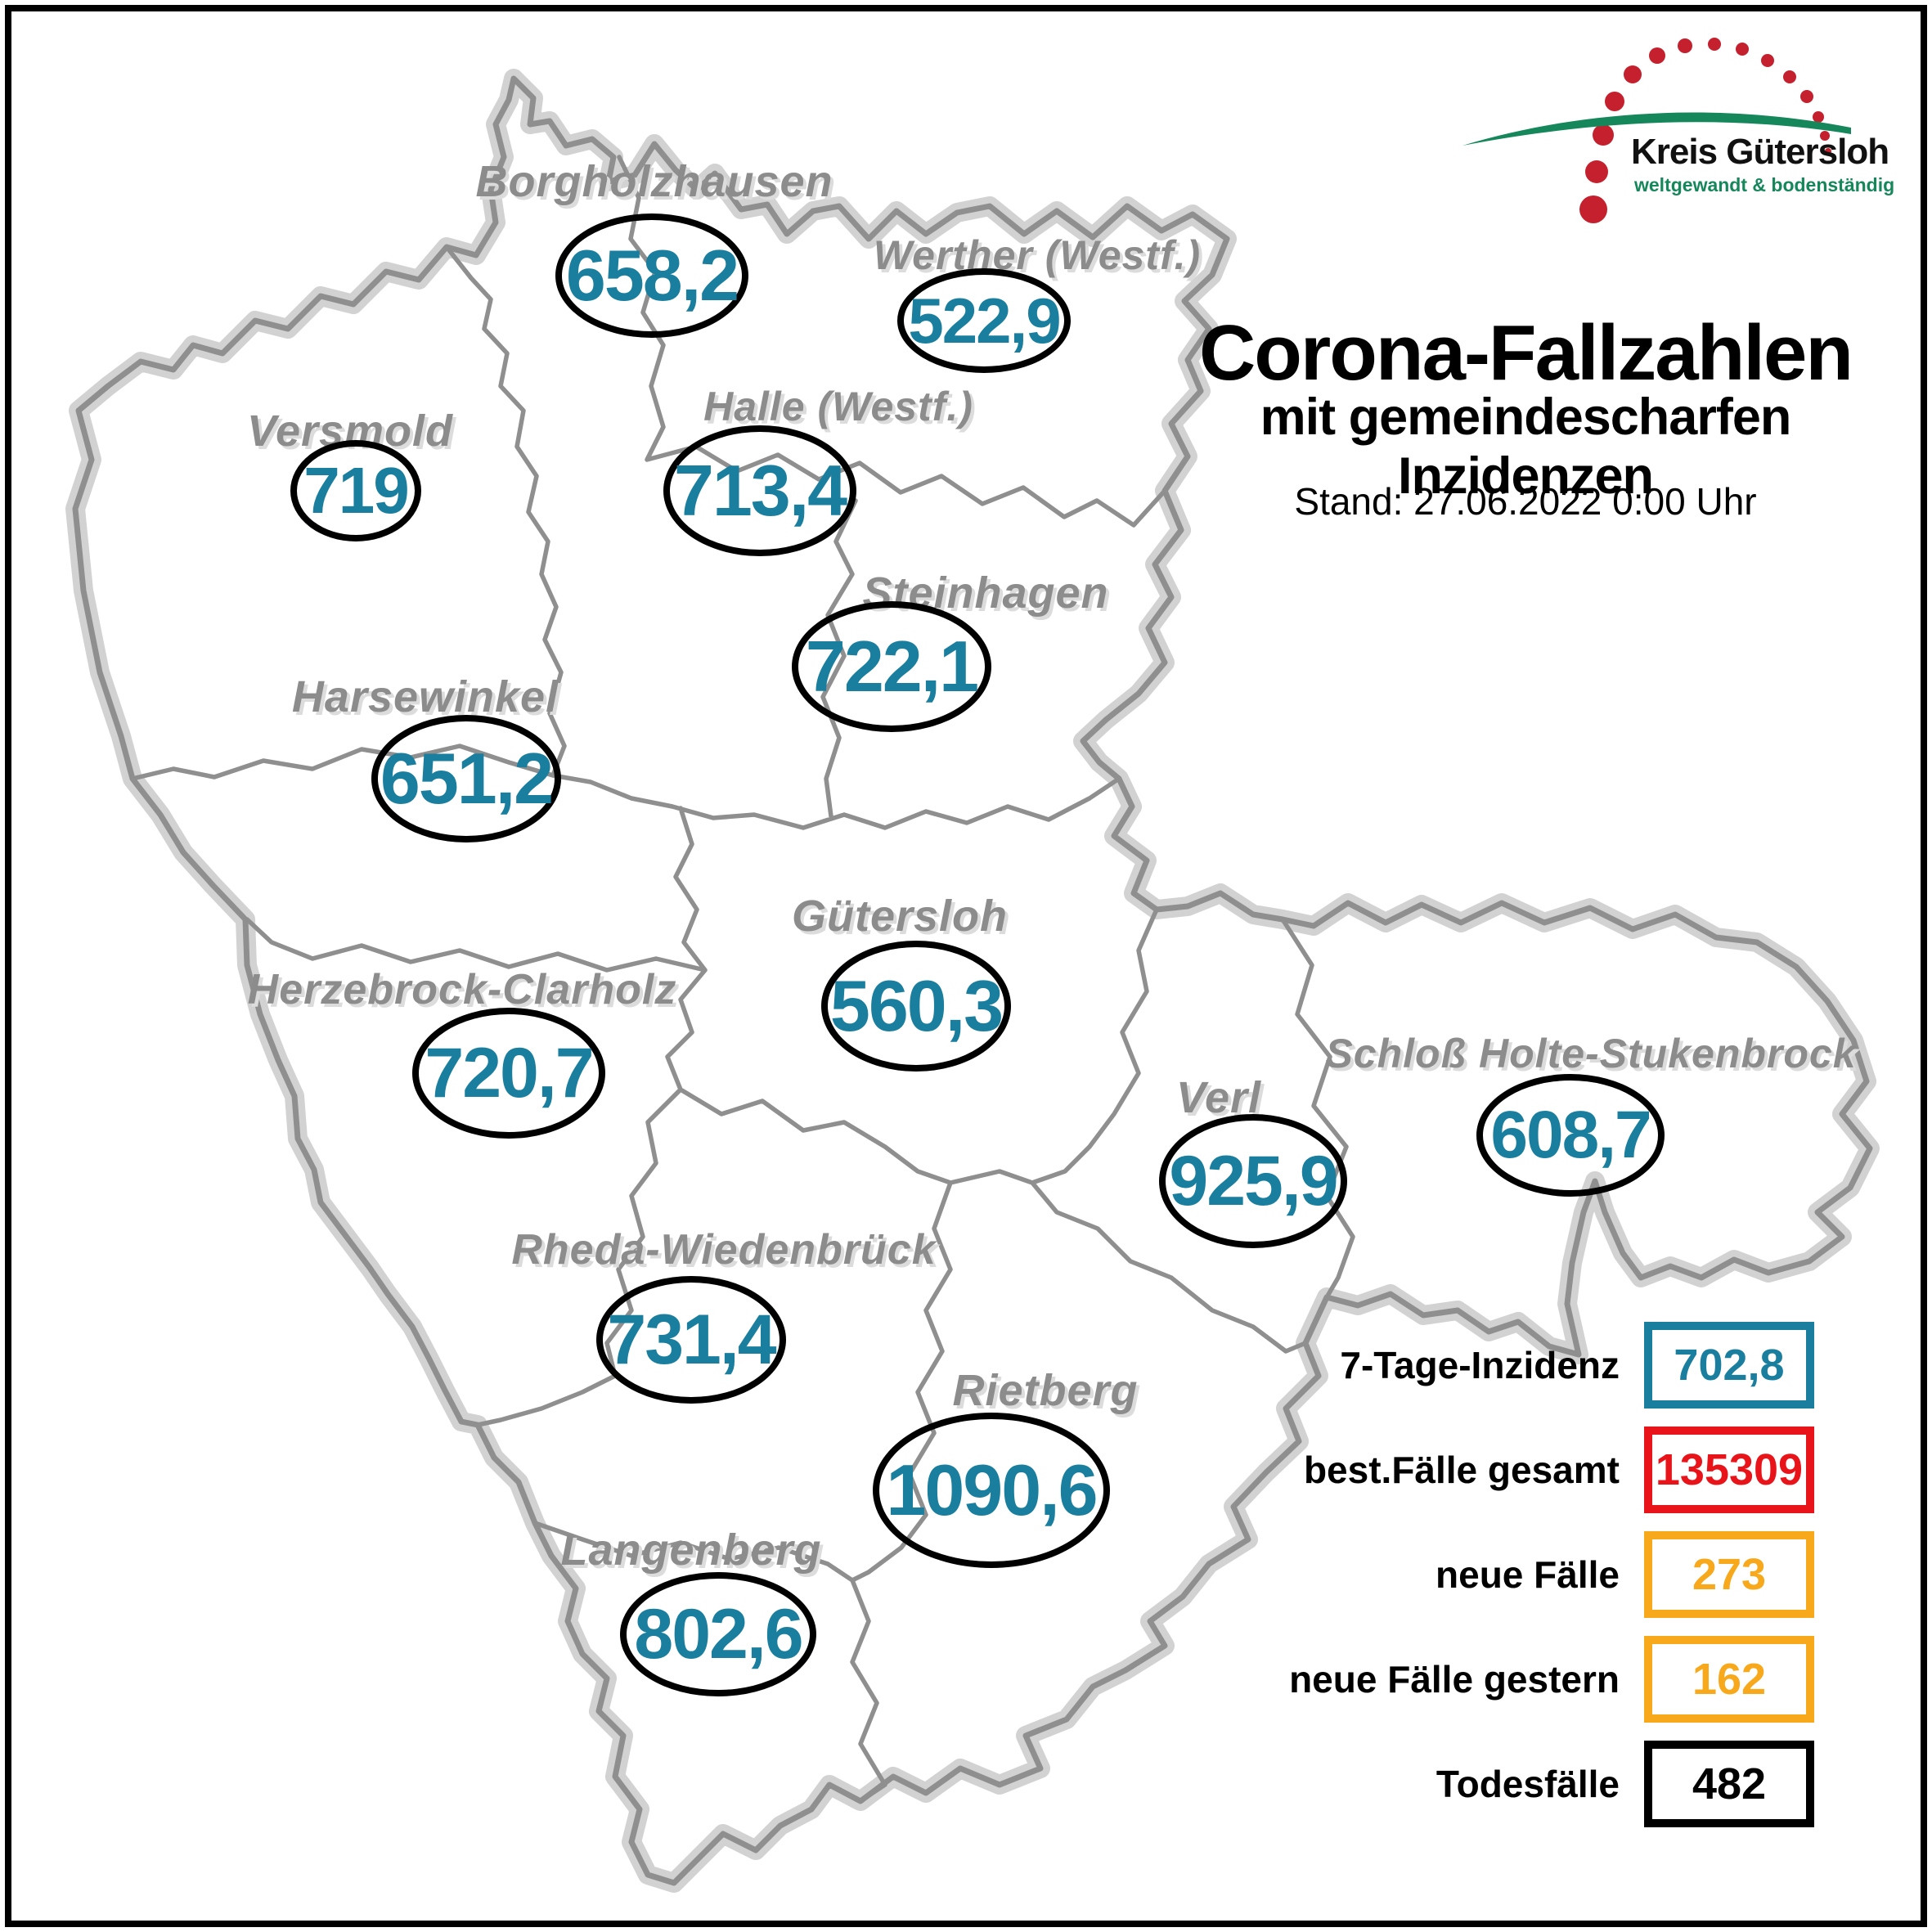 This screenshot has height=1932, width=1932. I want to click on incidence-ellipse-herzebrock-clarholz: 720,7, so click(509, 1074).